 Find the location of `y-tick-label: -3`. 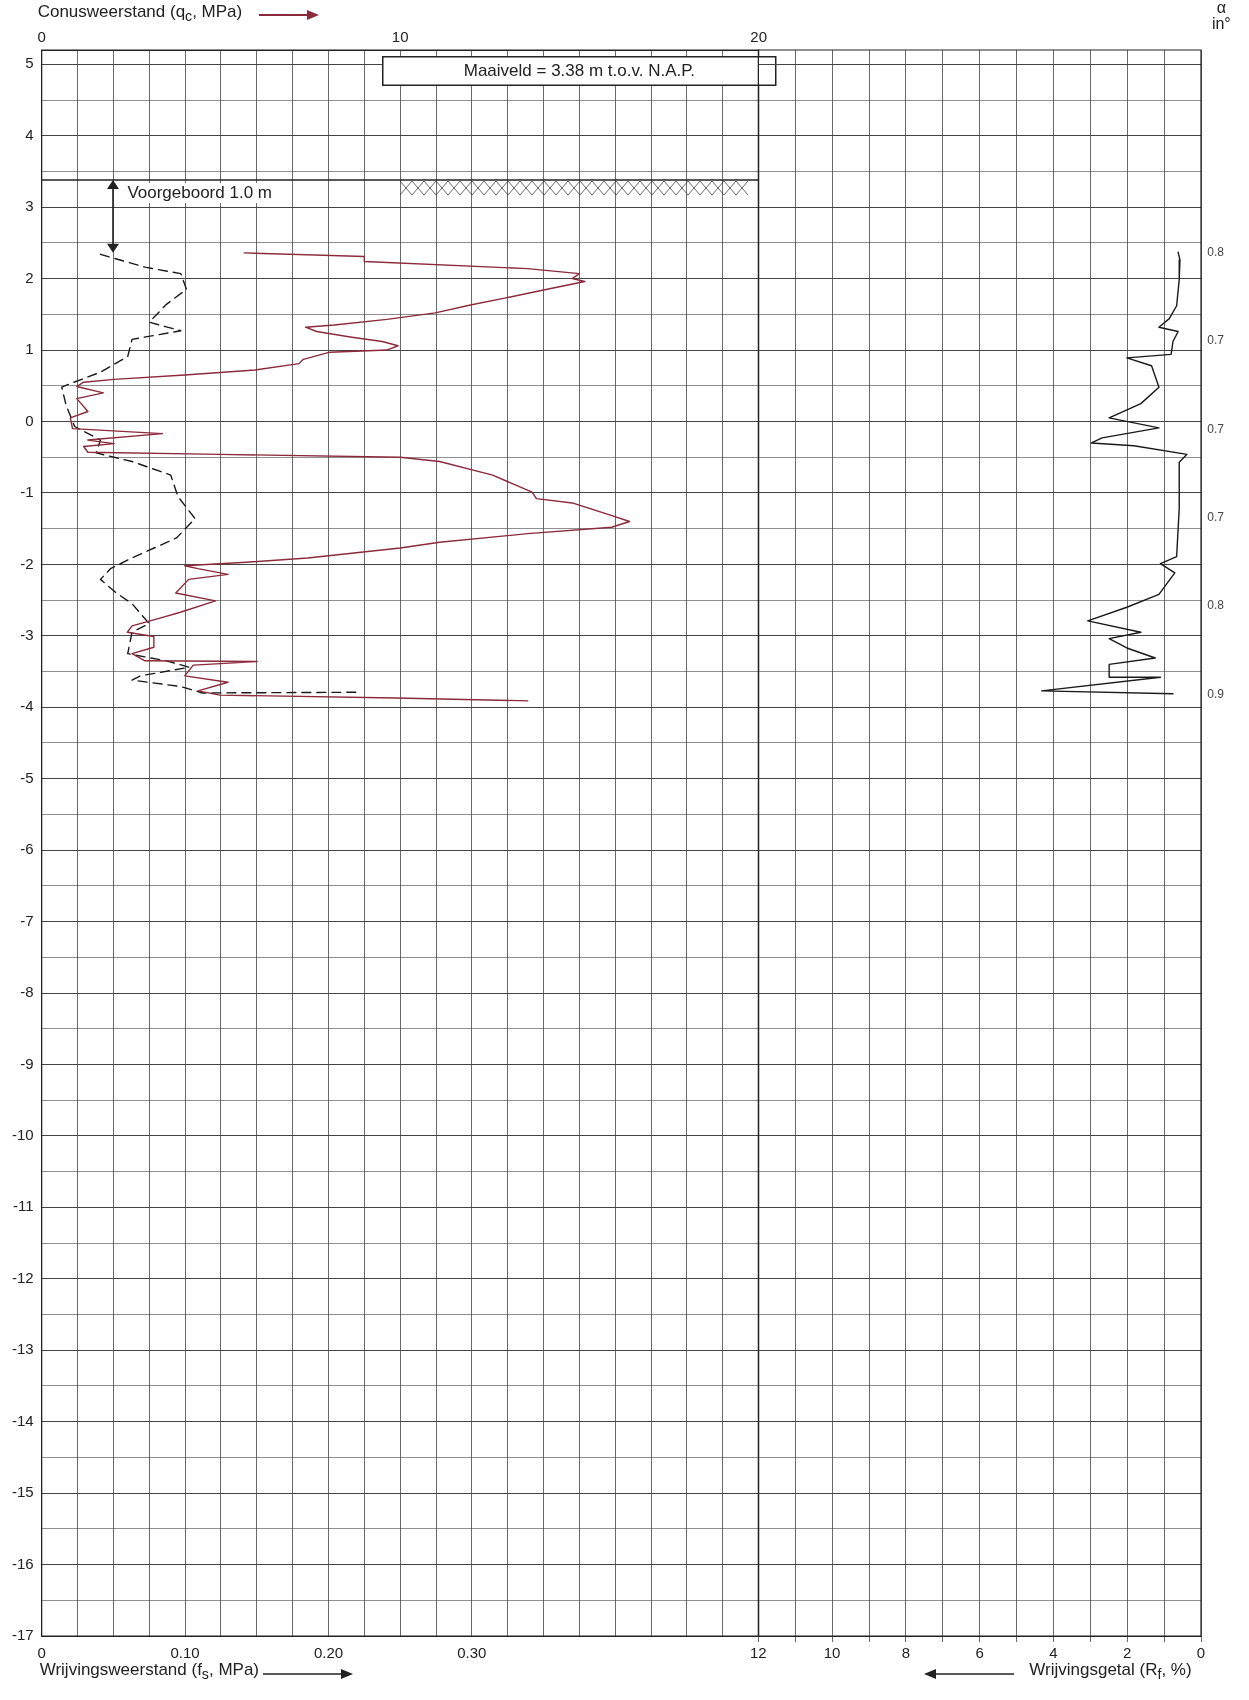

y-tick-label: -3 is located at coordinates (27, 634).